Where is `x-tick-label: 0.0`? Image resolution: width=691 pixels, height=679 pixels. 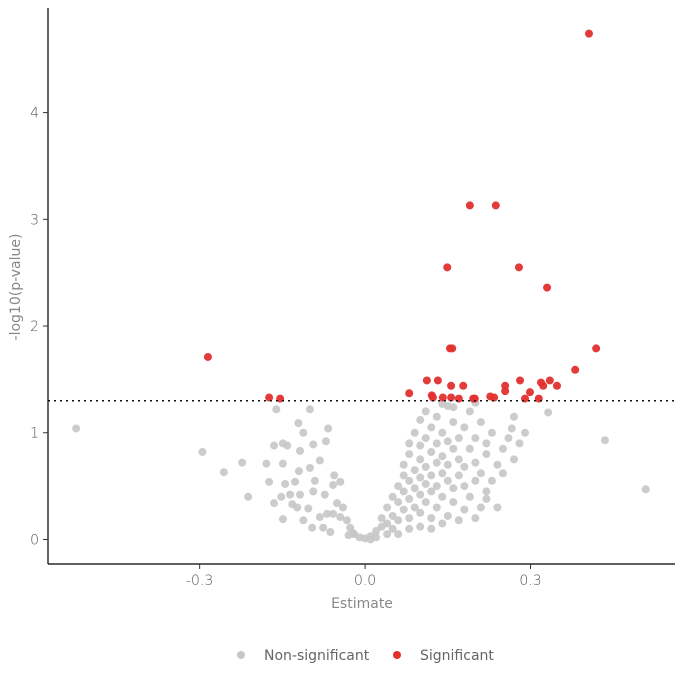
x-tick-label: 0.0 is located at coordinates (365, 581).